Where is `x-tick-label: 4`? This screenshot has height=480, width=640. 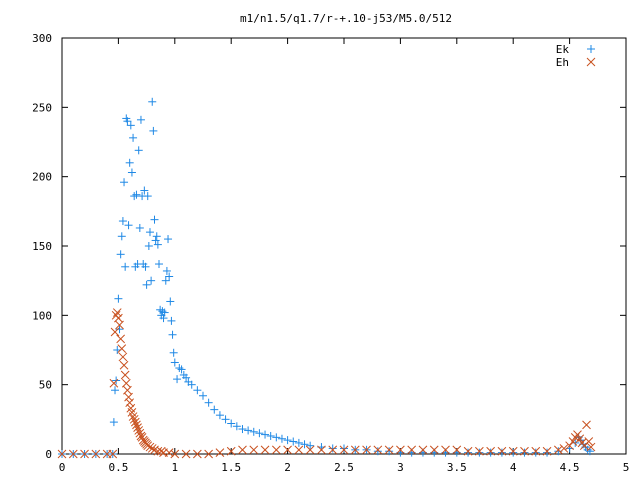
x-tick-label: 4 is located at coordinates (513, 467).